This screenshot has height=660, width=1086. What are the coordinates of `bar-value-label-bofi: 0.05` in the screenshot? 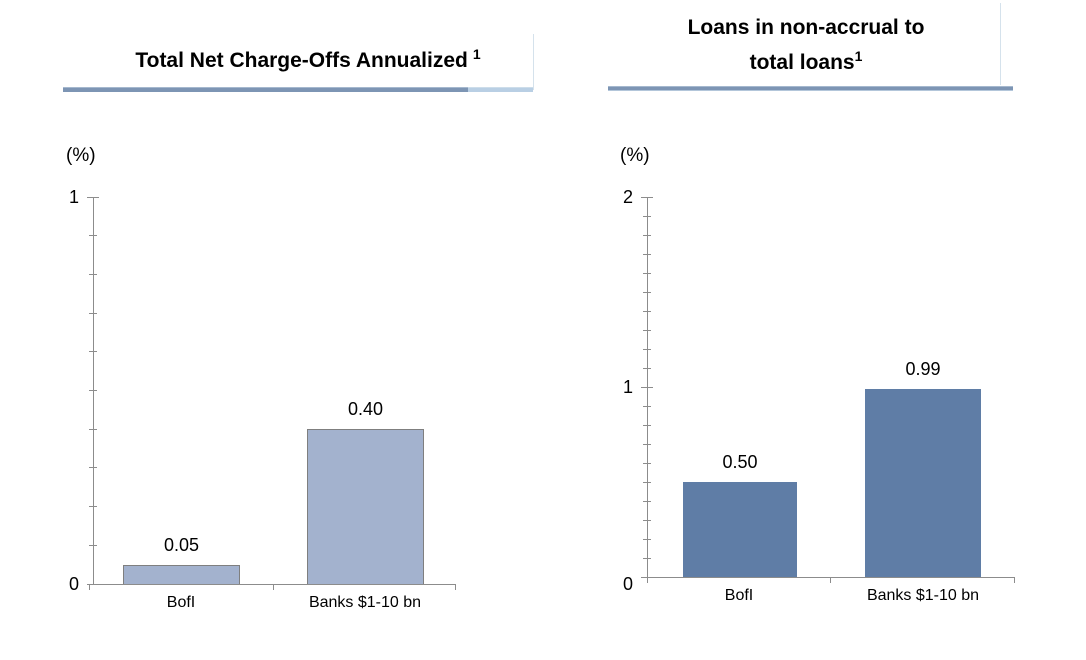 It's located at (181, 545).